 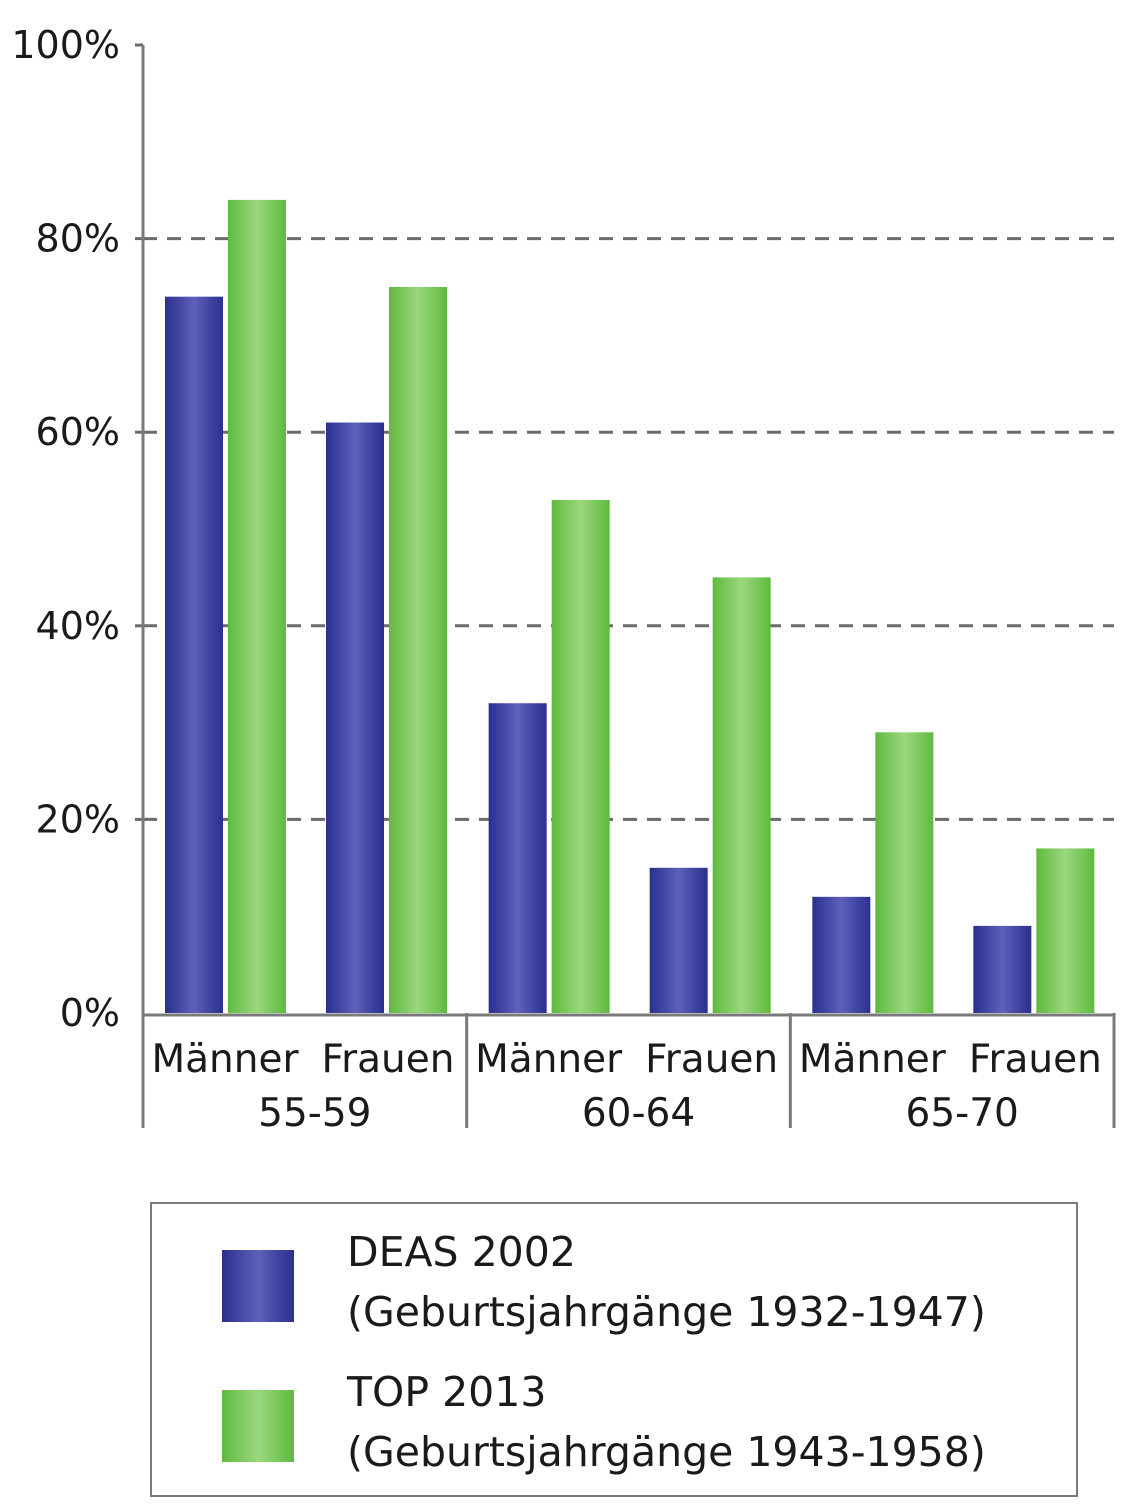 I want to click on legend-swatch-deas, so click(x=258, y=1286).